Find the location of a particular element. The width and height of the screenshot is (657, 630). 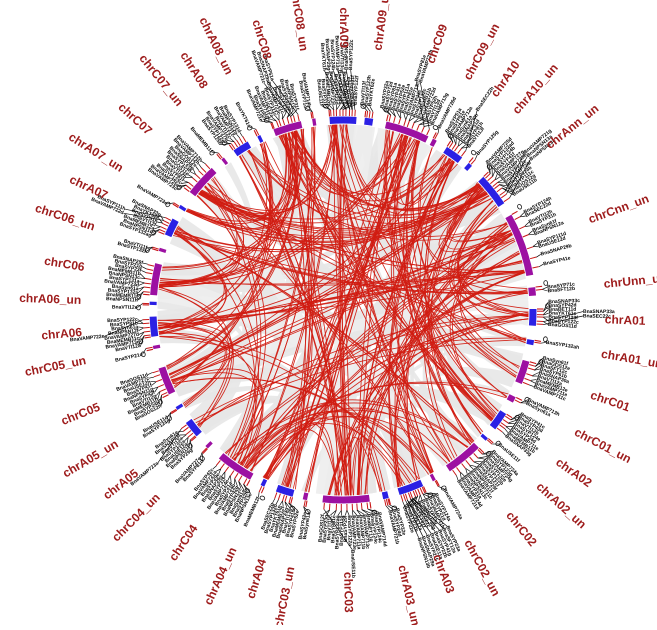

svg-text: chrA06_un is located at coordinates (50, 299).